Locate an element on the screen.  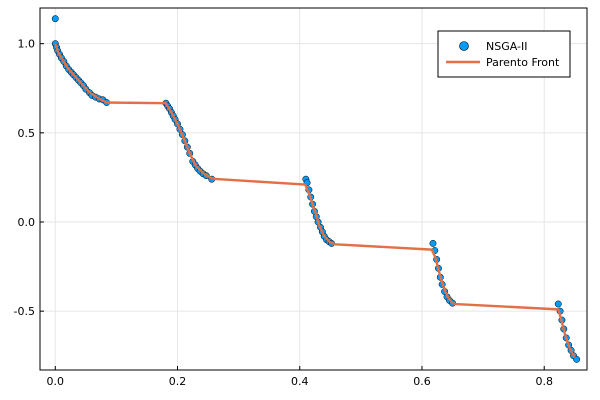
x-tick-label: 0.8 is located at coordinates (544, 381).